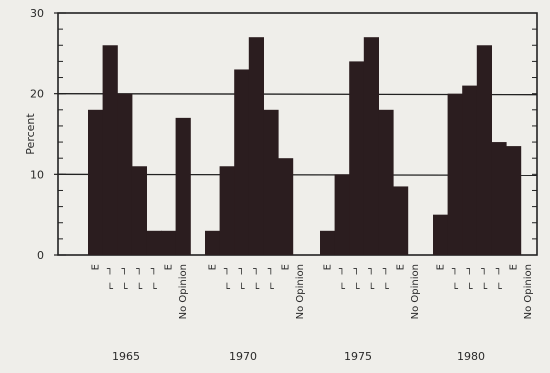 The height and width of the screenshot is (373, 550). I want to click on group-label: 1965, so click(126, 356).